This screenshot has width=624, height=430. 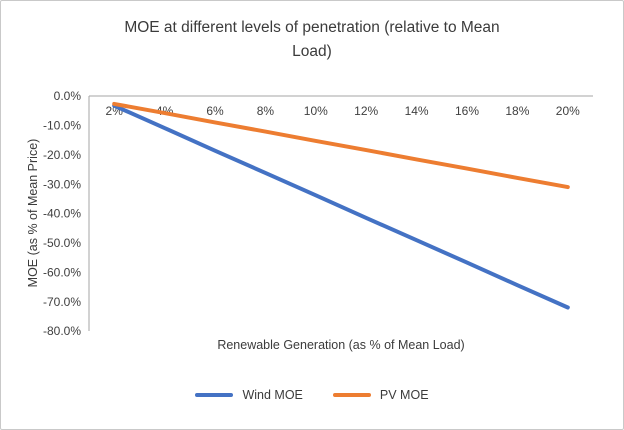 I want to click on y-tick-label: -40.0%, so click(x=62, y=214).